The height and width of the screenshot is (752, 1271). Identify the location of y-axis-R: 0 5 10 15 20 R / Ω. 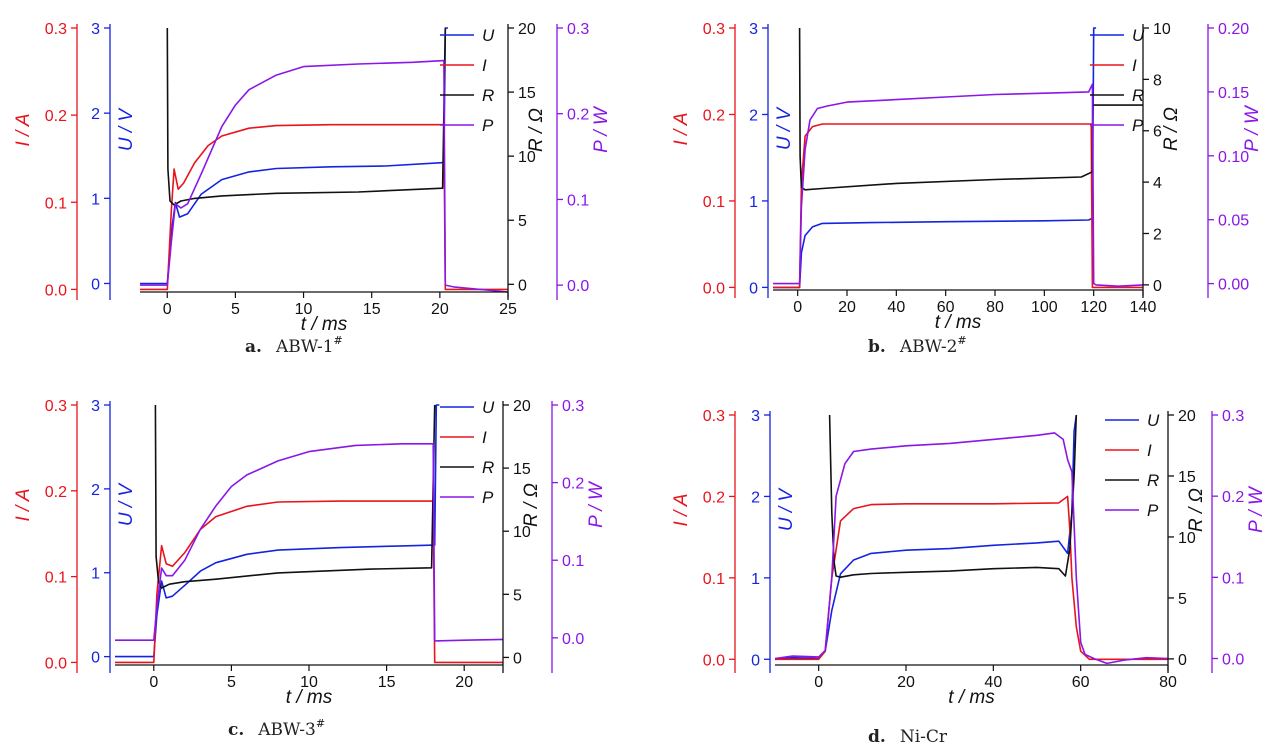
(1187, 540).